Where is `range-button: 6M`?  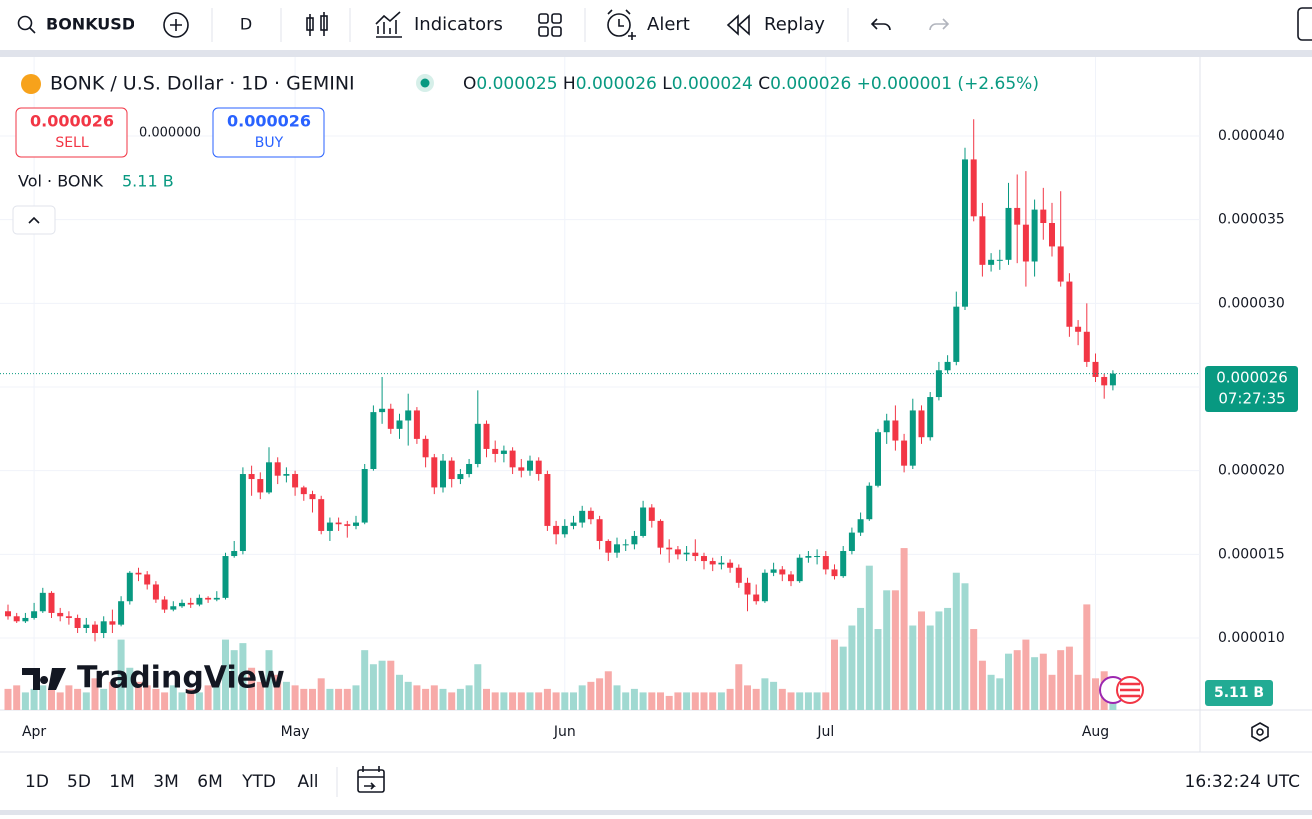 range-button: 6M is located at coordinates (209, 782).